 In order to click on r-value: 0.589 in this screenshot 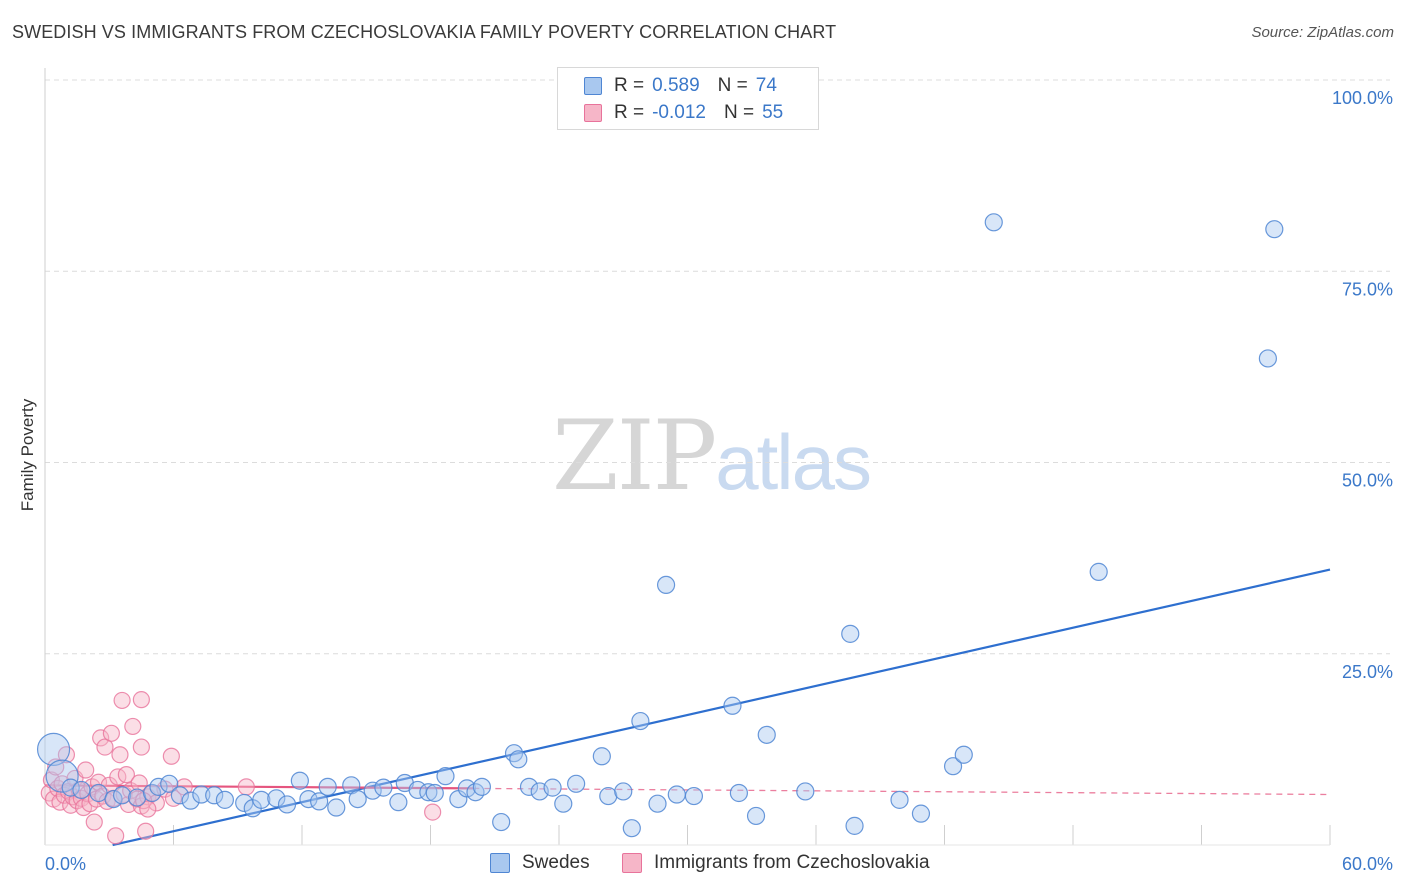, I will do `click(676, 85)`.